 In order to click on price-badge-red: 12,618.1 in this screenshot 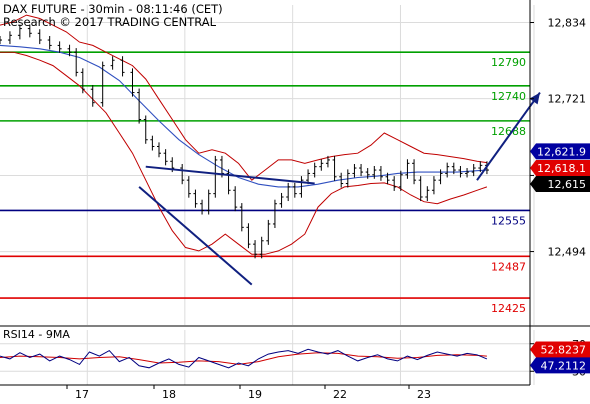, I will do `click(560, 167)`.